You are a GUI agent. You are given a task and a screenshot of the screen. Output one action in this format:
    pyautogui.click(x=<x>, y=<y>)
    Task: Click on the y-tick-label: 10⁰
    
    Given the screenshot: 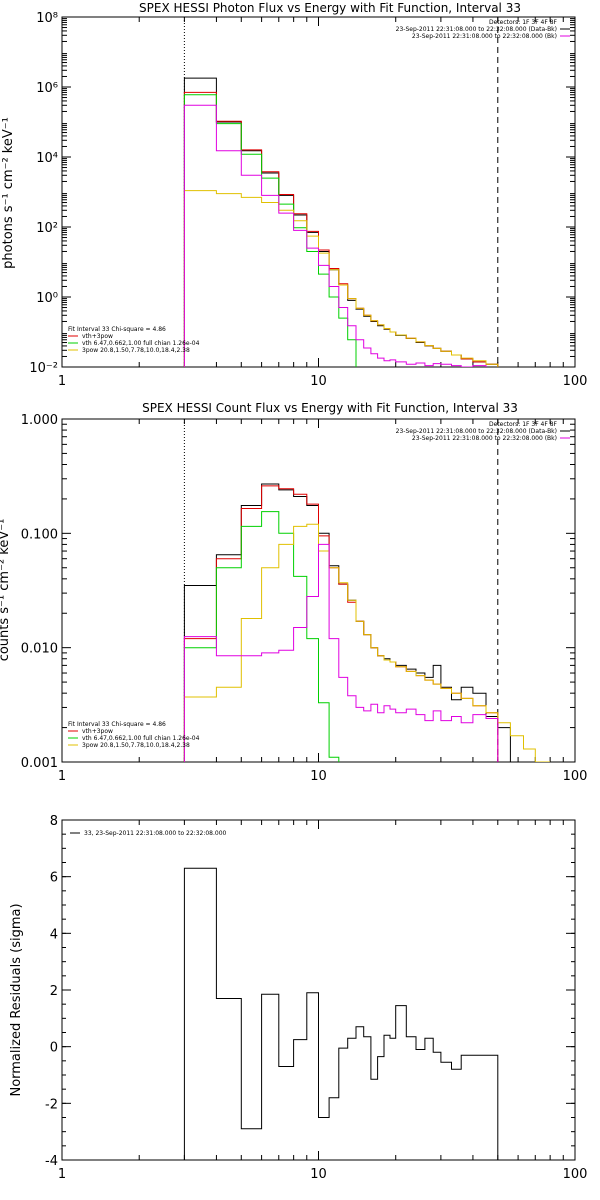 What is the action you would take?
    pyautogui.click(x=47, y=298)
    